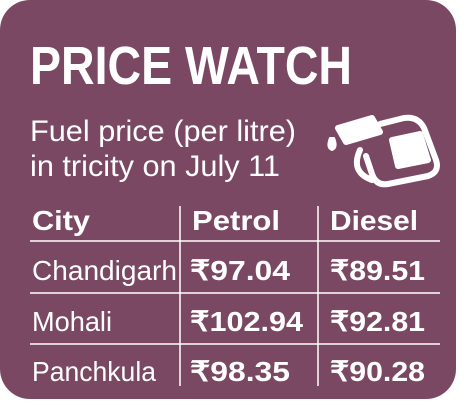 The image size is (466, 407). Describe the element at coordinates (246, 321) in the screenshot. I see `price-cell: ₹102.94` at that location.